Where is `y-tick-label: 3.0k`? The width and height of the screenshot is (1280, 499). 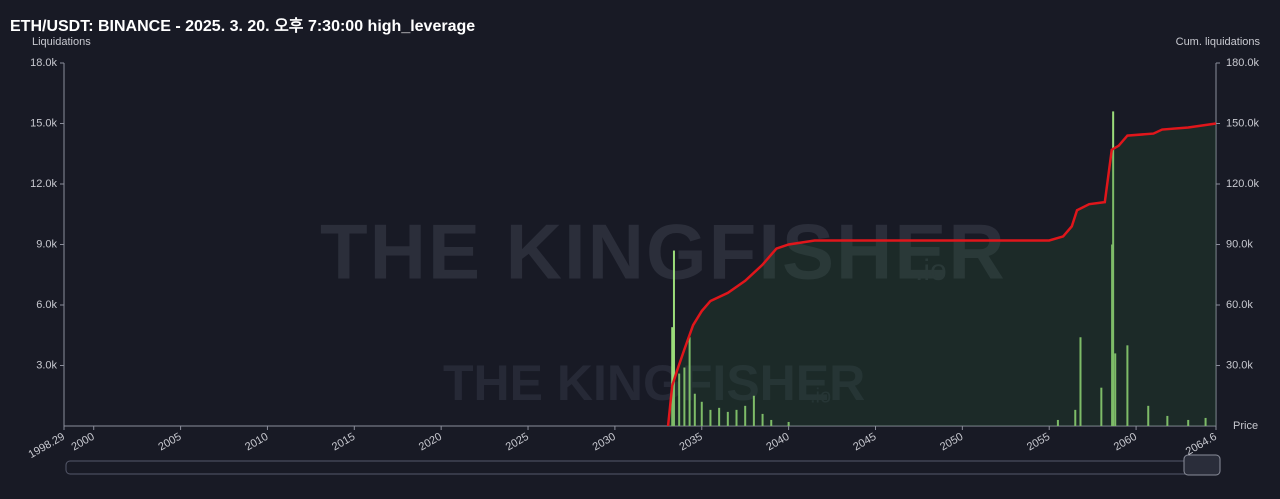
y-tick-label: 3.0k is located at coordinates (46, 365).